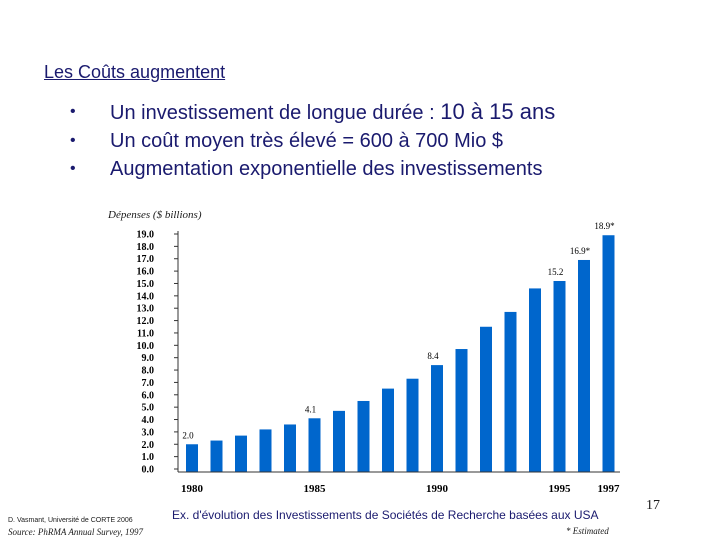 This screenshot has height=540, width=720. Describe the element at coordinates (146, 272) in the screenshot. I see `y-tick-label: 16.0` at that location.